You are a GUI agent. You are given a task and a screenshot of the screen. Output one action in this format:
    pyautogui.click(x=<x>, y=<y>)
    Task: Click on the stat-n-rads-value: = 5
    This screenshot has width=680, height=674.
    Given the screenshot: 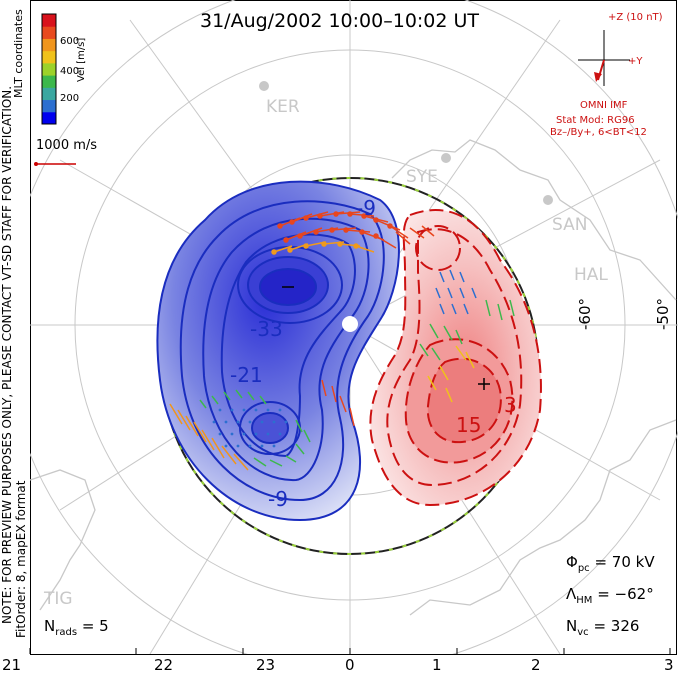 What is the action you would take?
    pyautogui.click(x=95, y=626)
    